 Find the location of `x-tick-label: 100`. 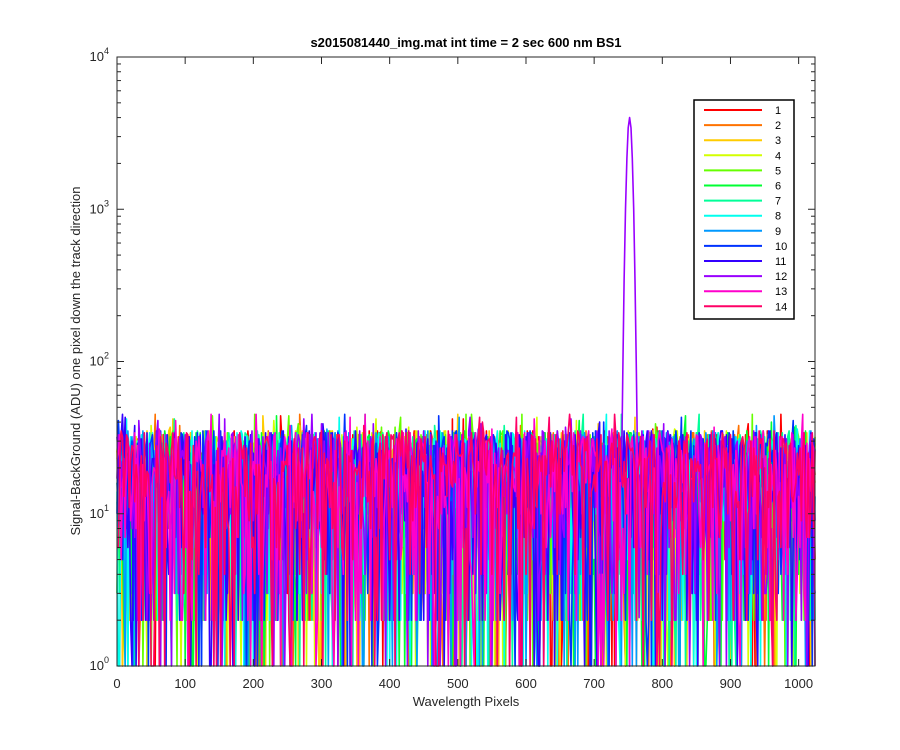

x-tick-label: 100 is located at coordinates (185, 683).